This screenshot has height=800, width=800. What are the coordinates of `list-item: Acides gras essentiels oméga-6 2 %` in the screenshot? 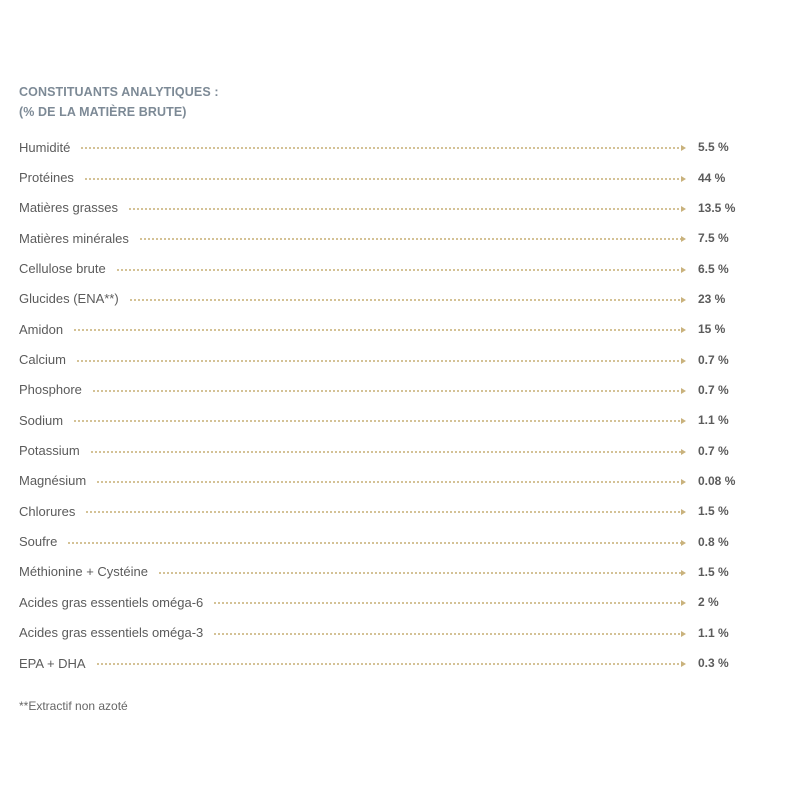 It's located at (399, 602).